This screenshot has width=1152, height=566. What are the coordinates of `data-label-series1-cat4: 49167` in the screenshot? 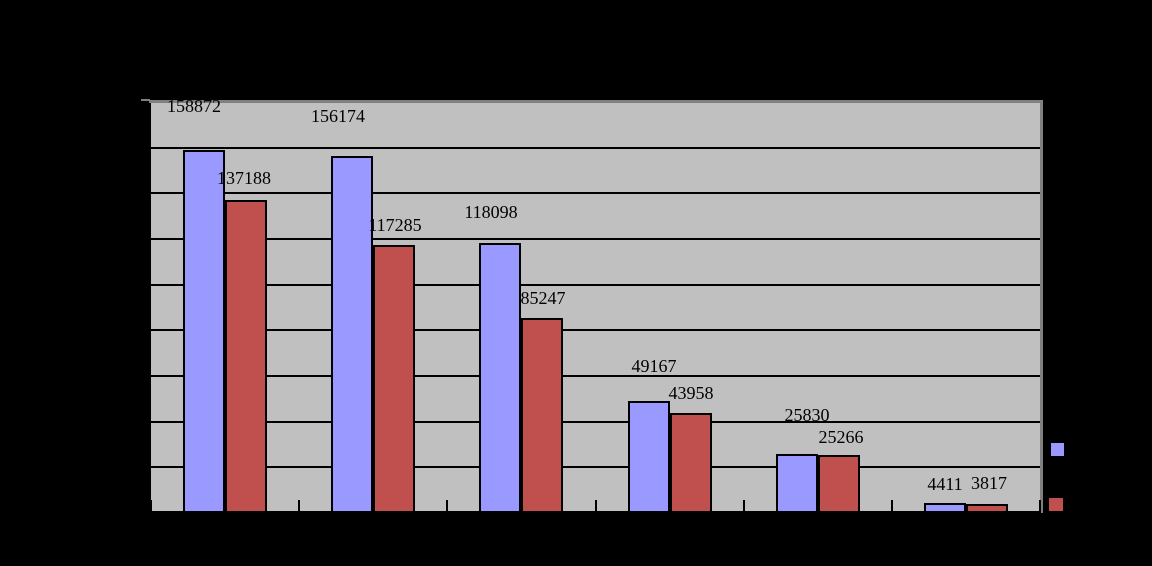 It's located at (654, 366).